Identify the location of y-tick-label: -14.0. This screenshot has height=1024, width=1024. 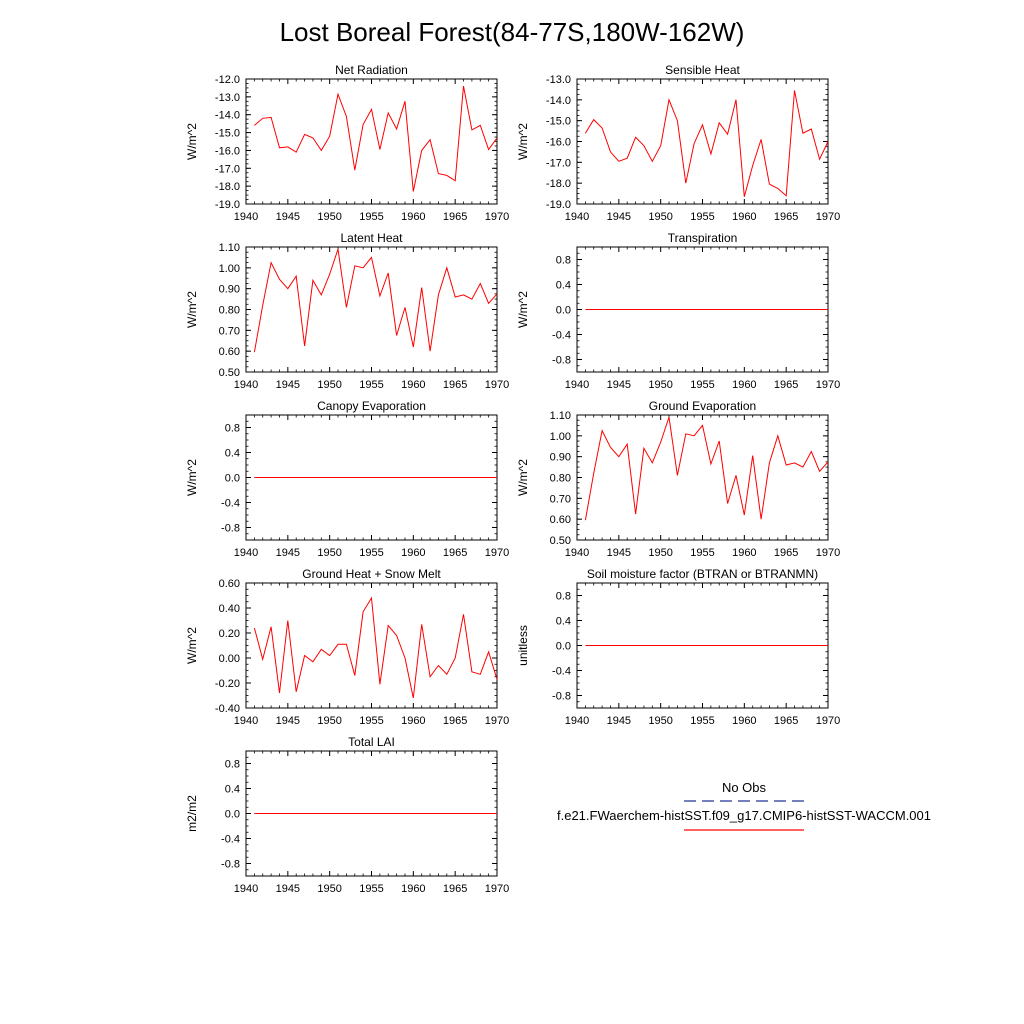
(227, 116).